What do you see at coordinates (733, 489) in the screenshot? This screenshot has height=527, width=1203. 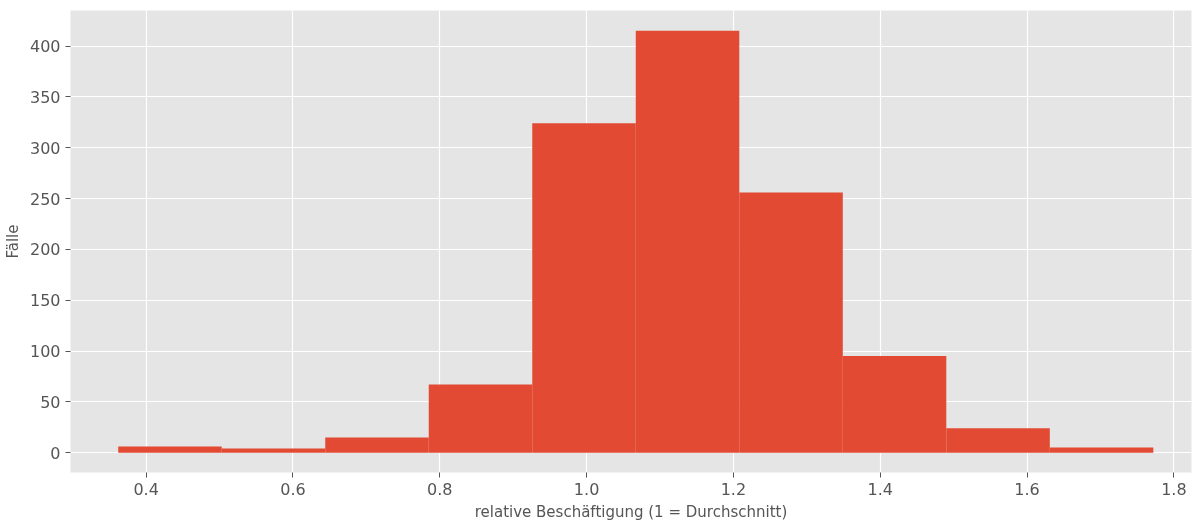 I see `x-tick-label: 1.2` at bounding box center [733, 489].